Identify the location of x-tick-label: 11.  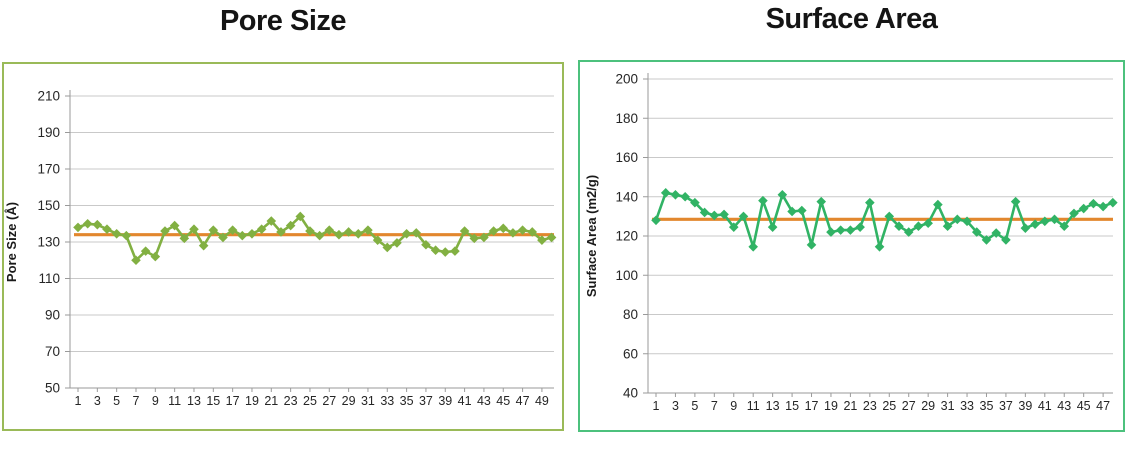
(753, 406).